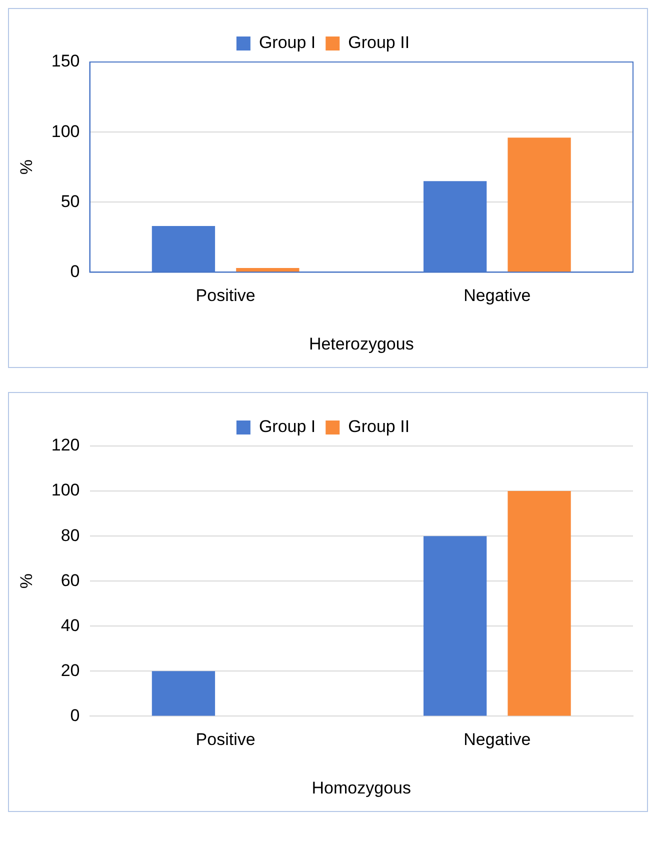 This screenshot has height=859, width=653. I want to click on y-tick-label: 150, so click(65, 61).